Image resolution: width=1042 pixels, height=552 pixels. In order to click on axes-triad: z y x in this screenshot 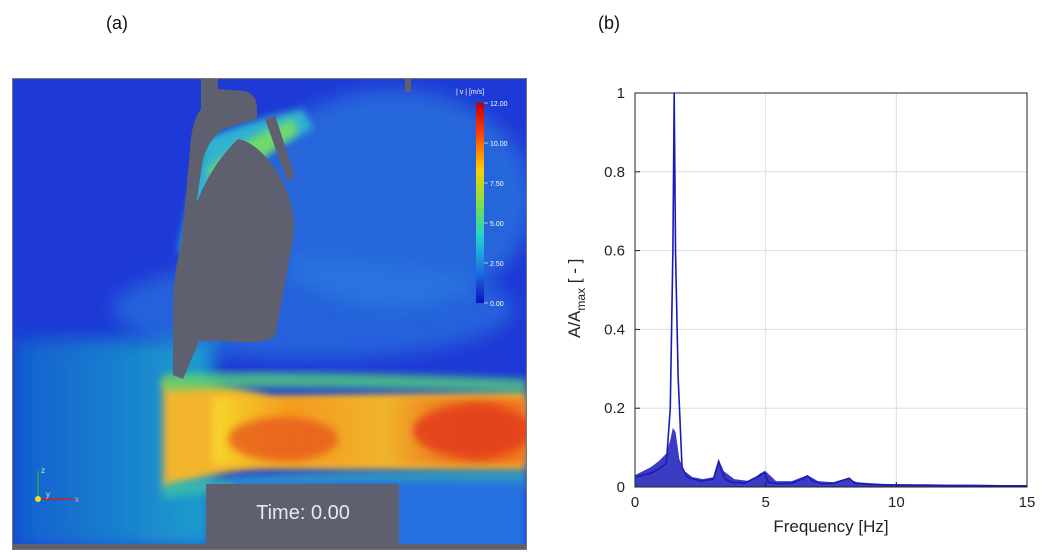, I will do `click(57, 485)`.